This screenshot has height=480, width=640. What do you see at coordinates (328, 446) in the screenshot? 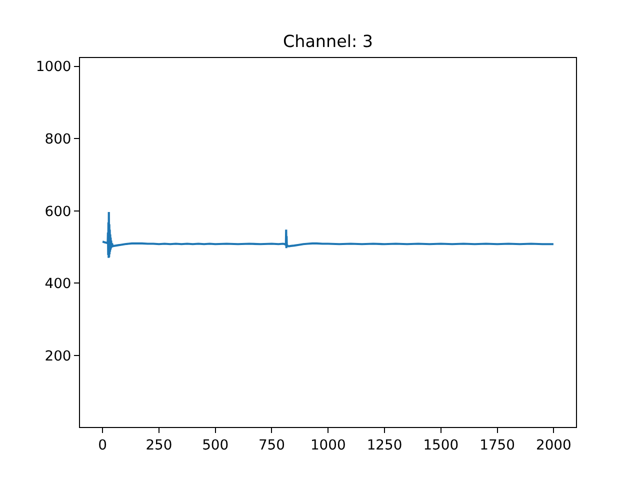
I see `x-tick-label: 1000` at bounding box center [328, 446].